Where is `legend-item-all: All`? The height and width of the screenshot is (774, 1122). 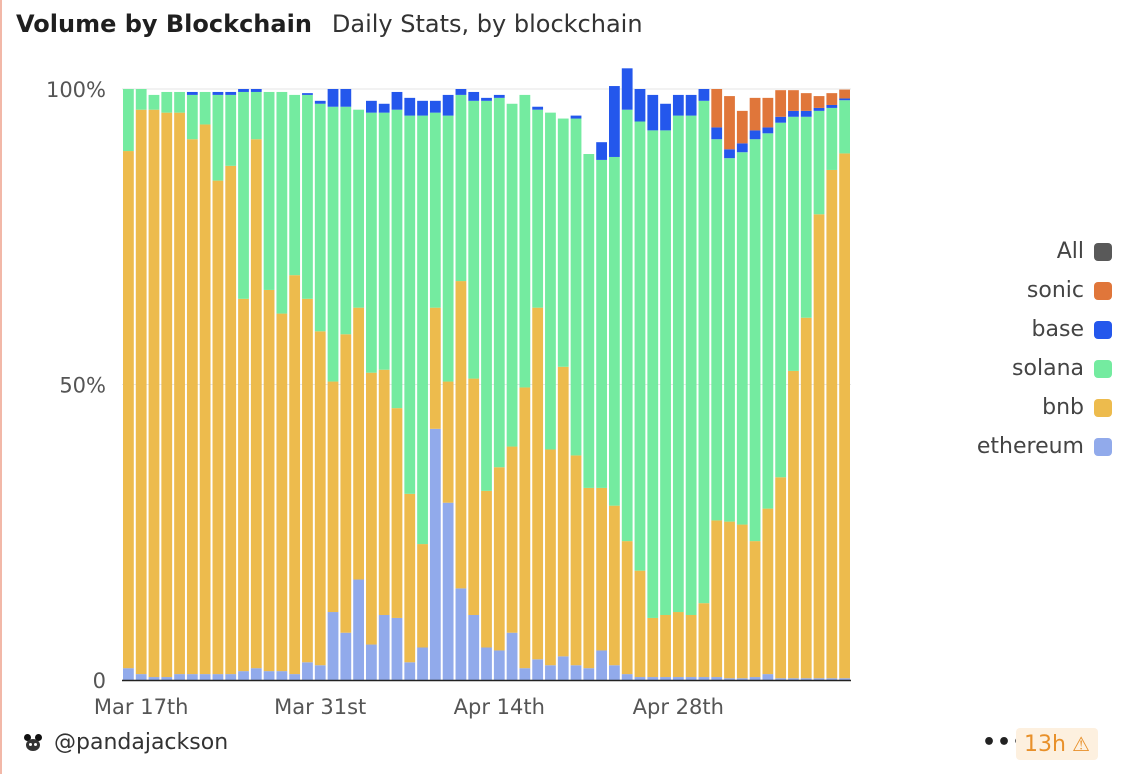 legend-item-all: All is located at coordinates (1044, 251).